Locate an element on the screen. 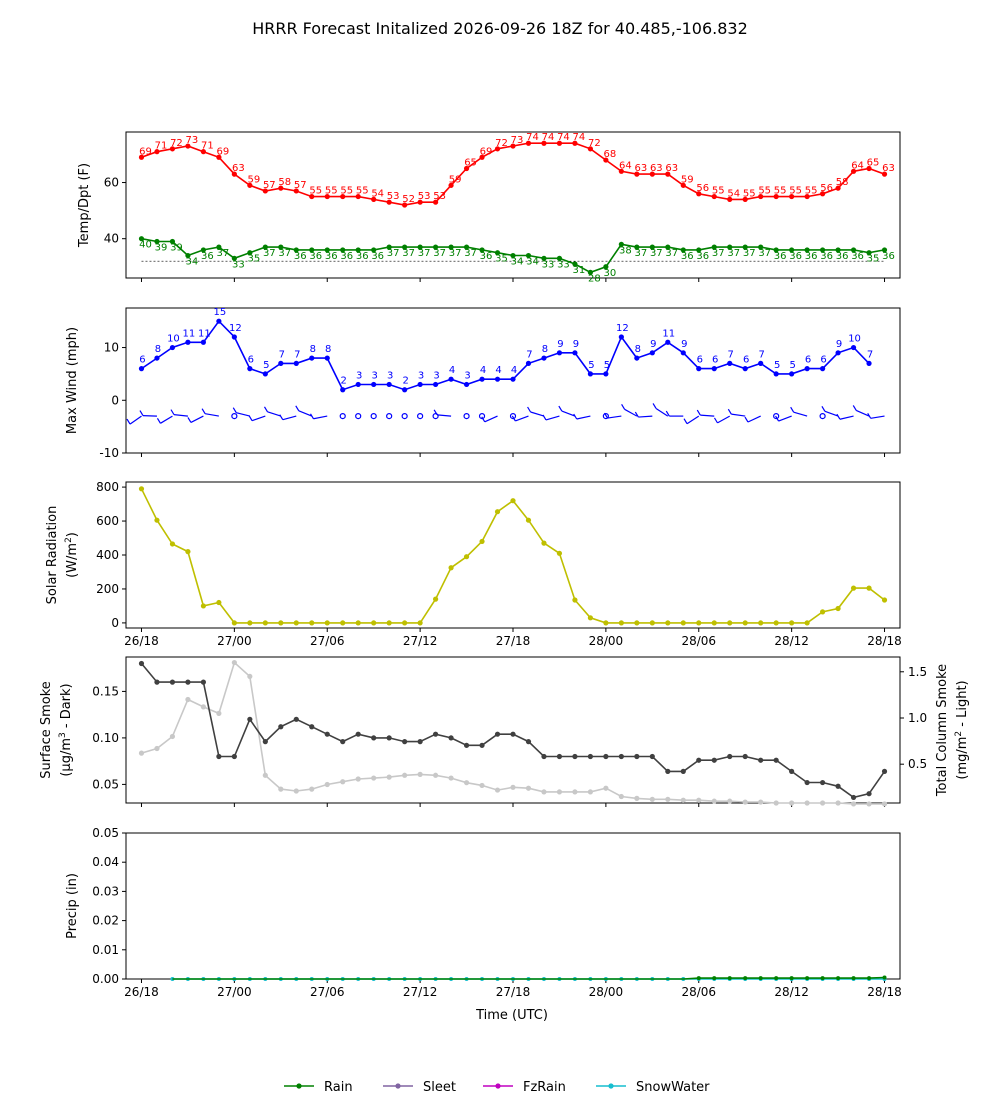  max-wind-data-label: 12 is located at coordinates (235, 328).